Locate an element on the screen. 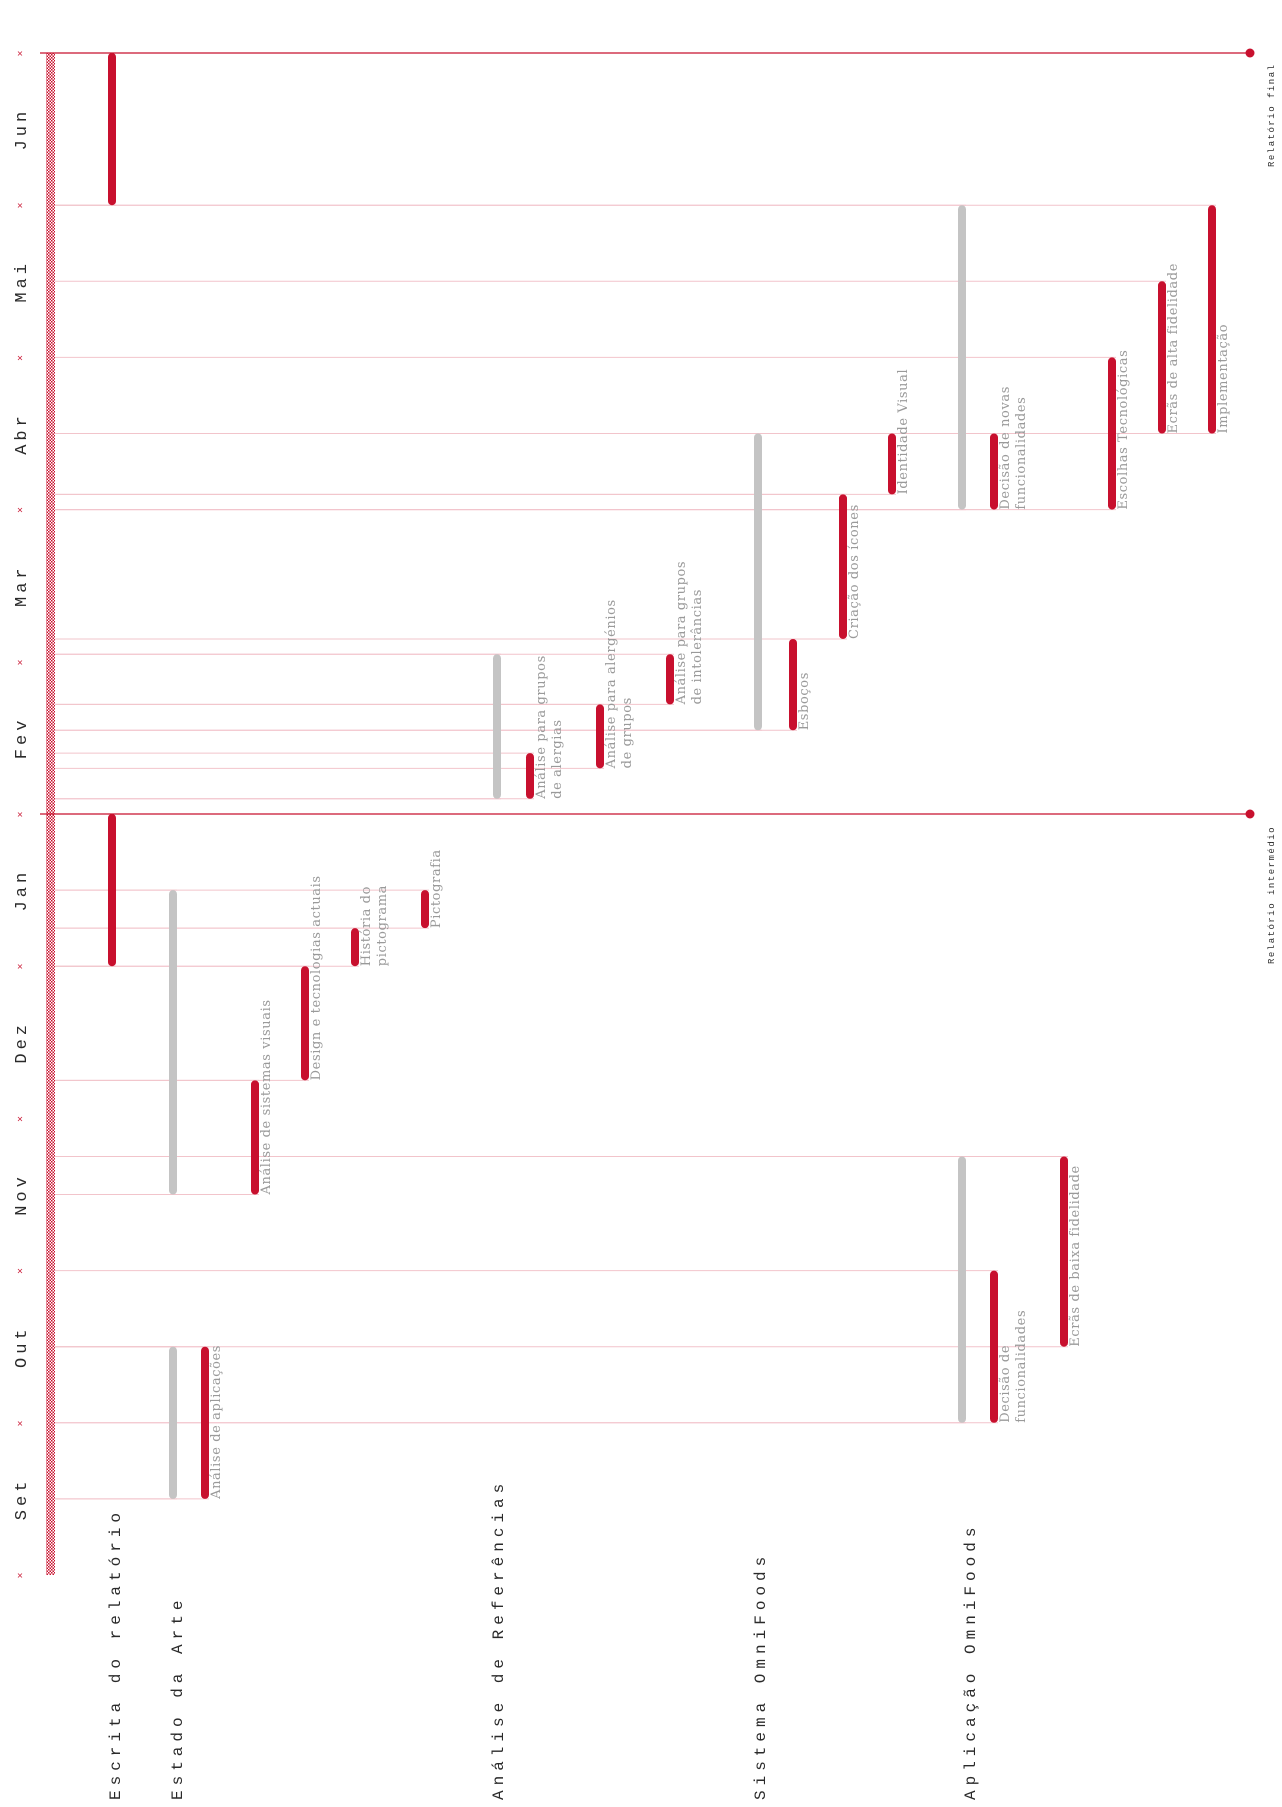 The width and height of the screenshot is (1282, 1807). category-label: Sistema OmniFoods is located at coordinates (761, 1676).